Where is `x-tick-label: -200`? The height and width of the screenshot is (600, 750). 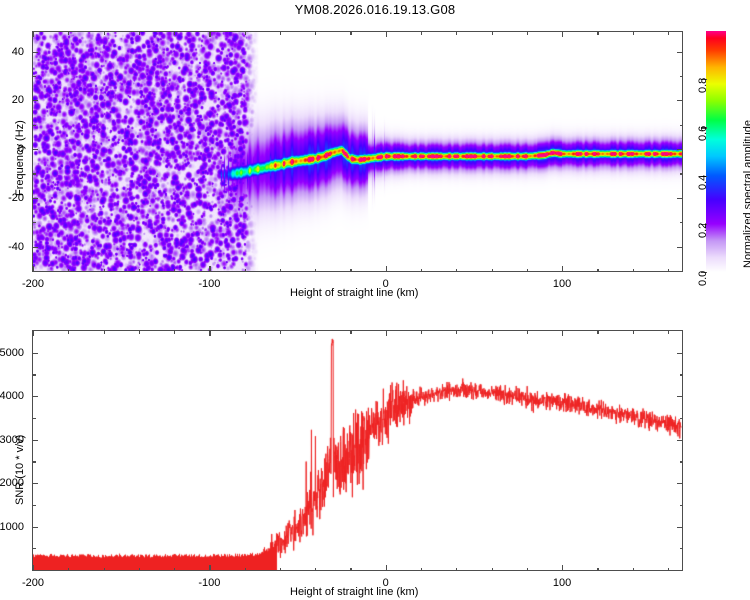 x-tick-label: -200 is located at coordinates (33, 583).